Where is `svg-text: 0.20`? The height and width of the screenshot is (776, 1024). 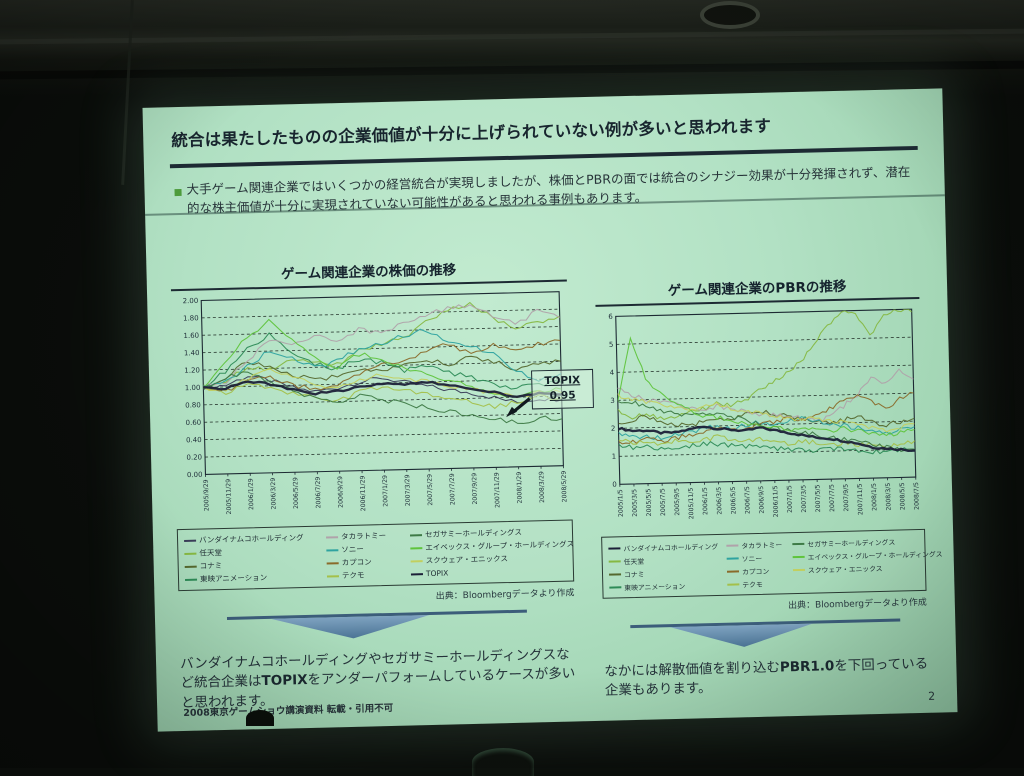 svg-text: 0.20 is located at coordinates (194, 457).